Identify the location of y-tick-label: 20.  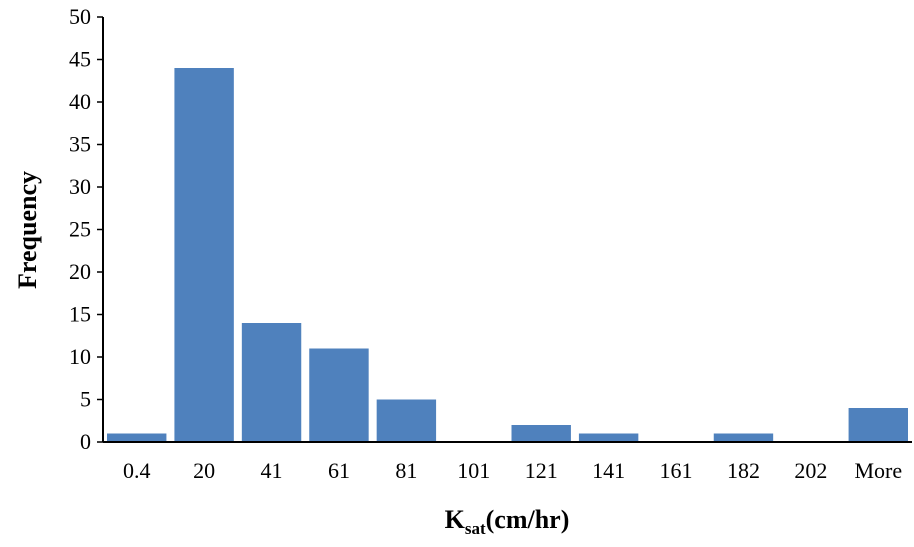
(80, 271).